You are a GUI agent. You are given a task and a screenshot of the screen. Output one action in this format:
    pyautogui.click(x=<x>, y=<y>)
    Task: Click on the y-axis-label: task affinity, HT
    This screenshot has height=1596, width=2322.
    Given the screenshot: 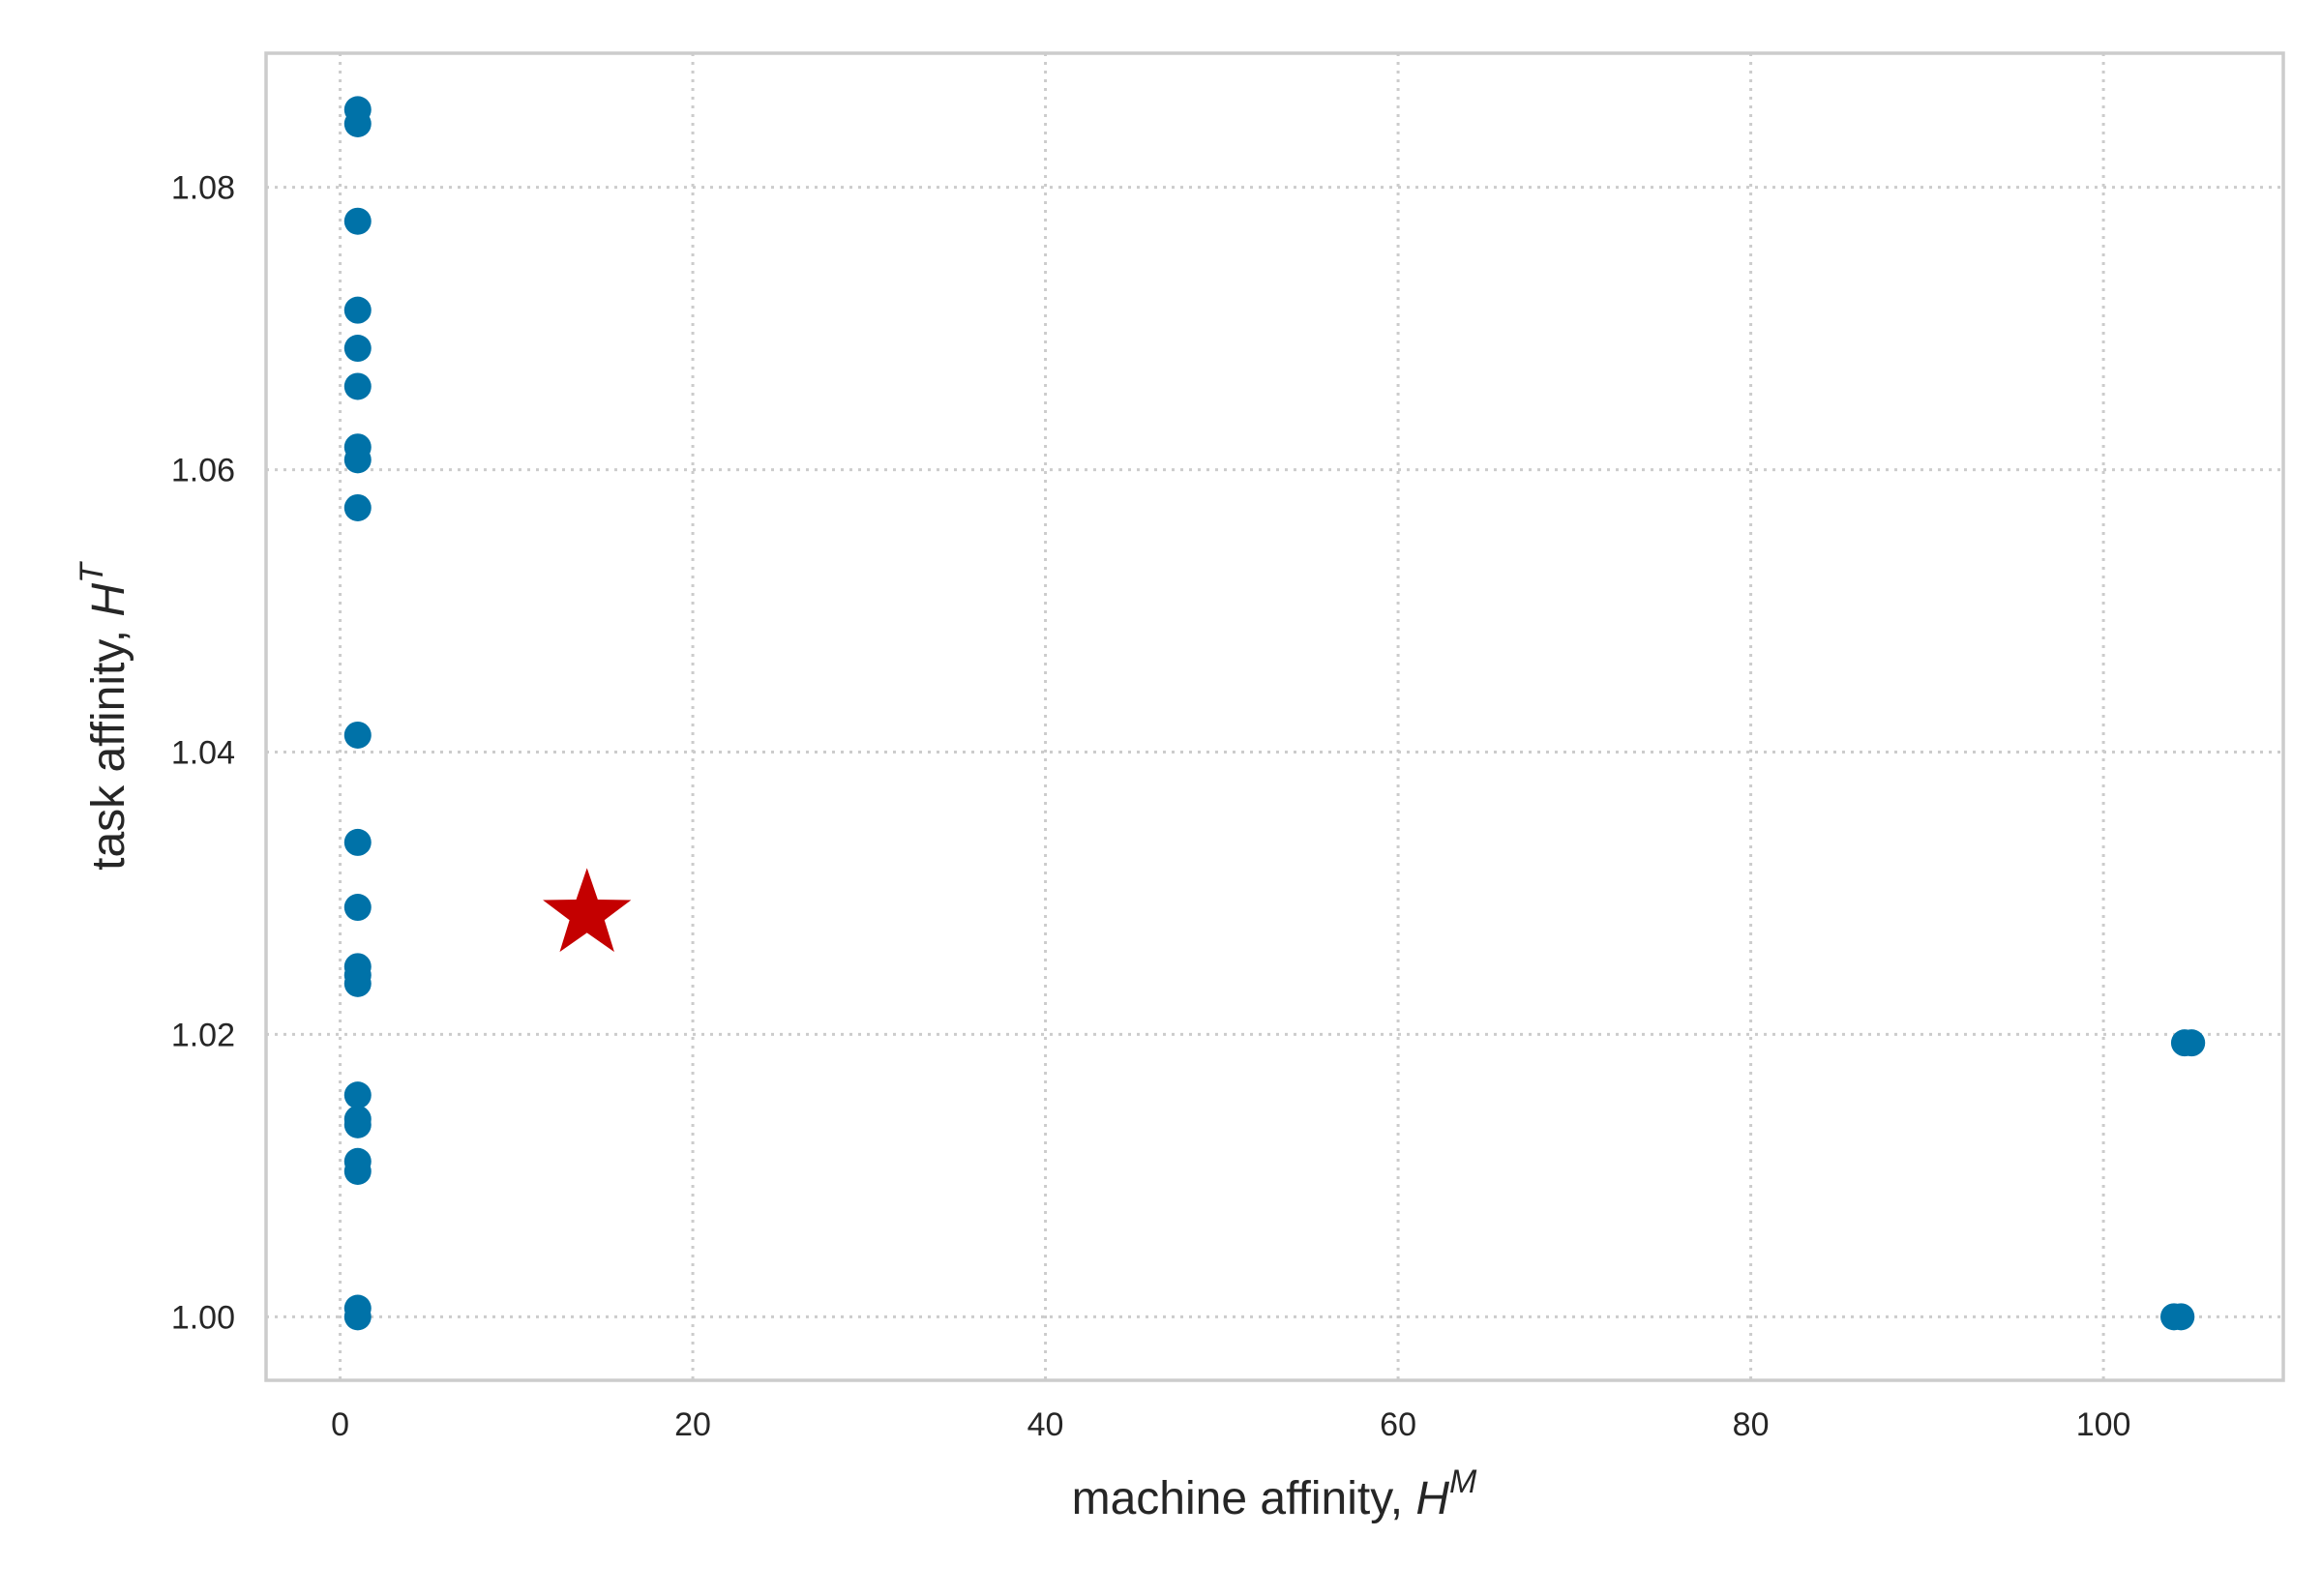 What is the action you would take?
    pyautogui.click(x=104, y=716)
    